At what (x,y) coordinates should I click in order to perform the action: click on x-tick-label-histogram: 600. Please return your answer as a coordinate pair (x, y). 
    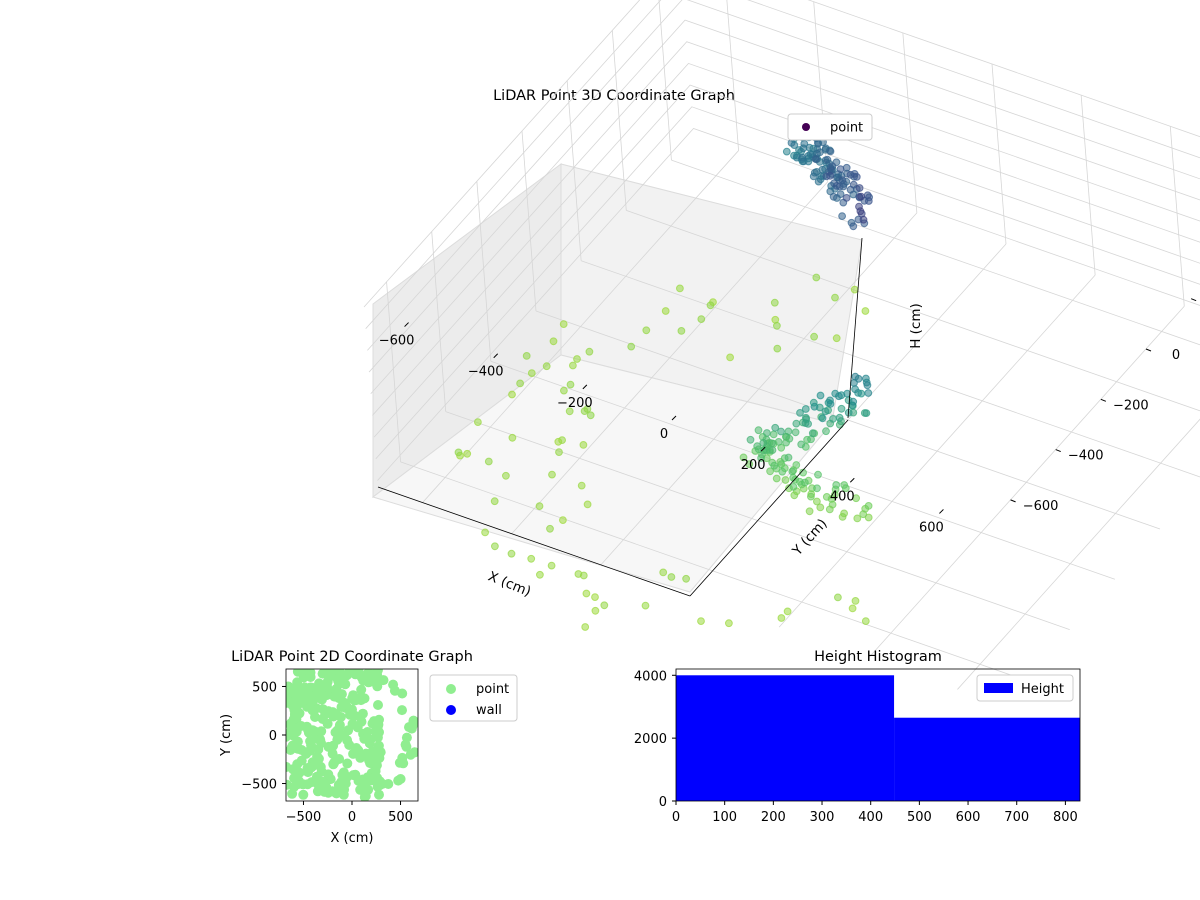
    Looking at the image, I should click on (968, 817).